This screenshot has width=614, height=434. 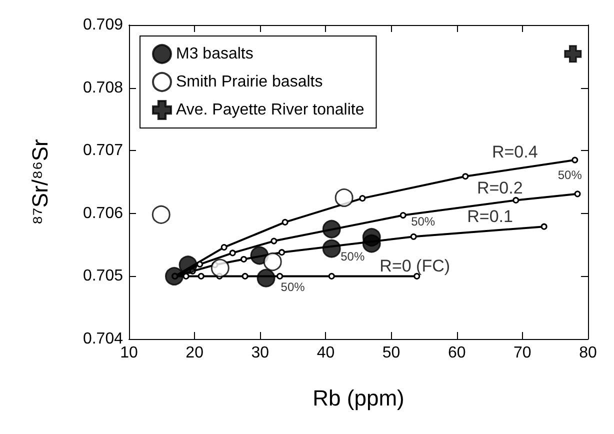 What do you see at coordinates (260, 353) in the screenshot?
I see `x-tick-label: 30` at bounding box center [260, 353].